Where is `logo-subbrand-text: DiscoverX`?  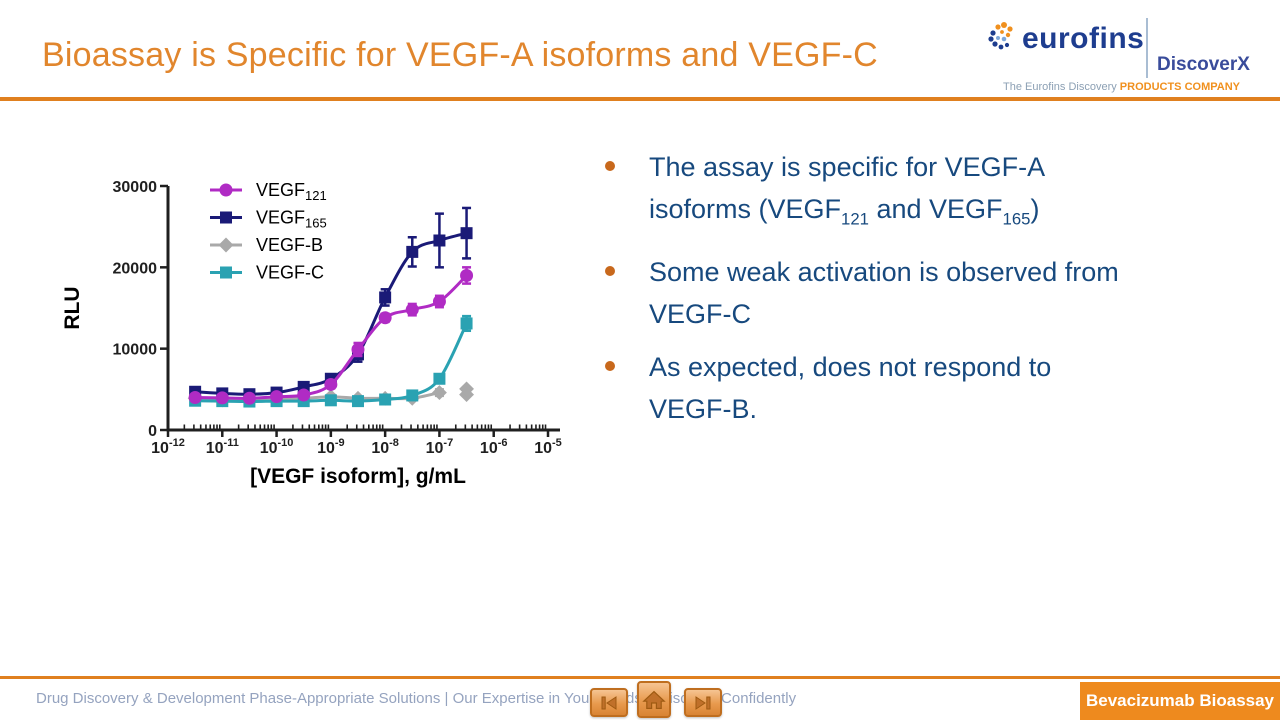
logo-subbrand-text: DiscoverX is located at coordinates (1203, 64).